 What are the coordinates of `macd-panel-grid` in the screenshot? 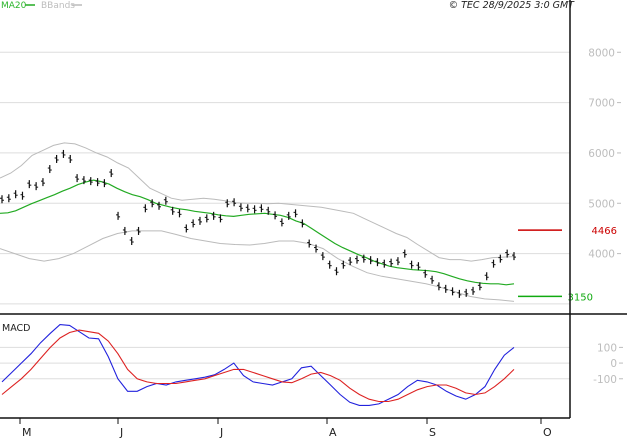 It's located at (285, 363).